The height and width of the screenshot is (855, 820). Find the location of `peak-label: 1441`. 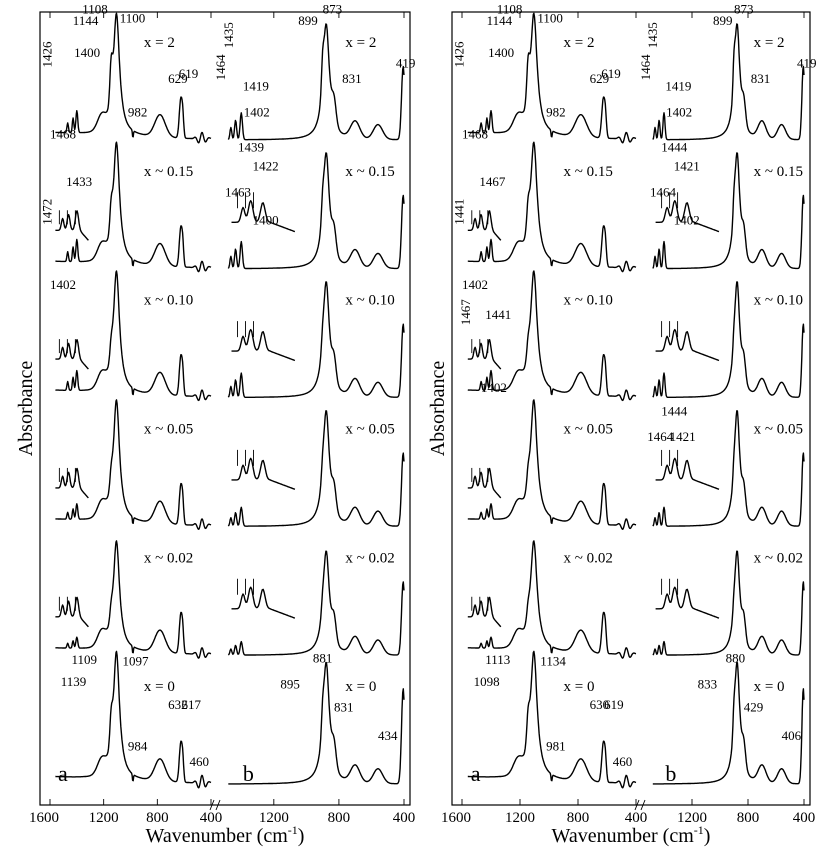

peak-label: 1441 is located at coordinates (458, 212).